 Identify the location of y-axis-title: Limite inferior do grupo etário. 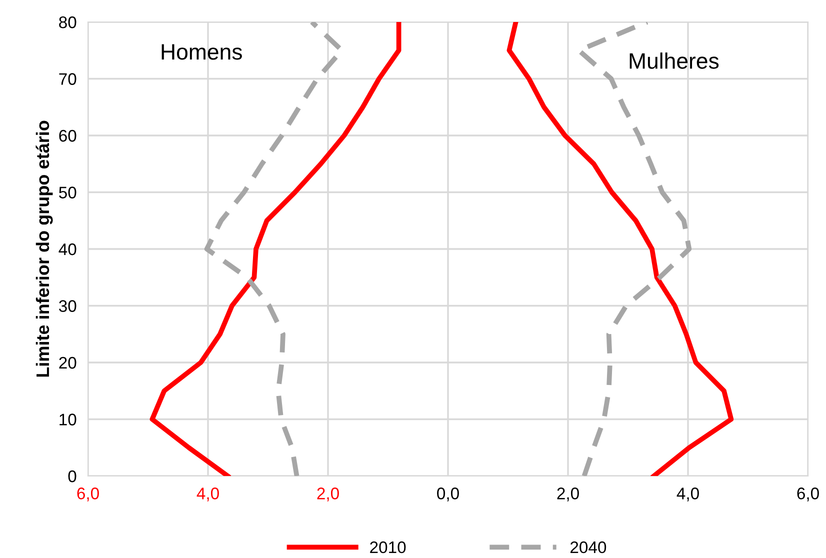
(44, 248).